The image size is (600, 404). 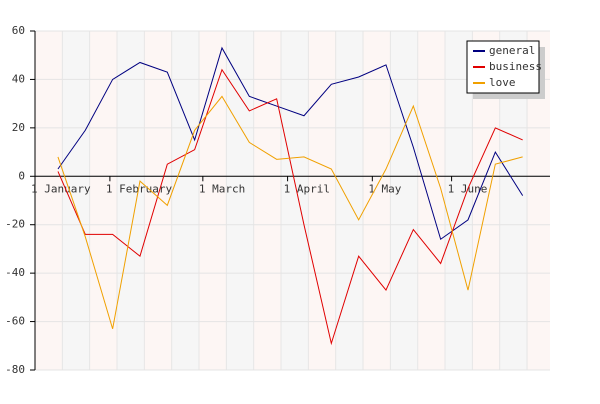 I want to click on x-tick-label: 1 March, so click(x=222, y=188).